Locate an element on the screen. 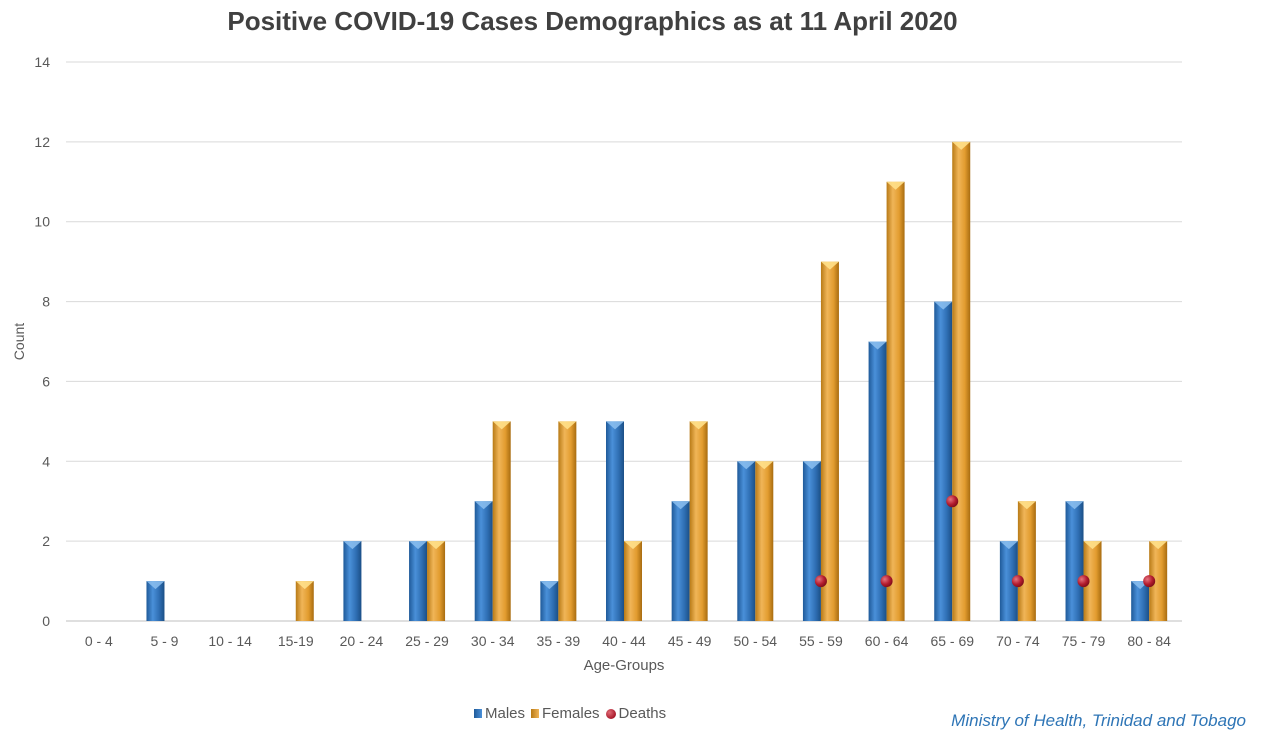 The image size is (1266, 734). legend-item-females: Females is located at coordinates (565, 713).